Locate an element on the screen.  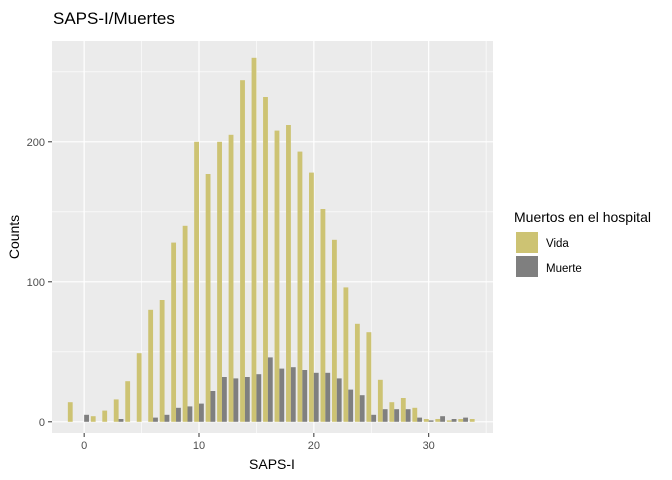
legend-key-muerte is located at coordinates (527, 266).